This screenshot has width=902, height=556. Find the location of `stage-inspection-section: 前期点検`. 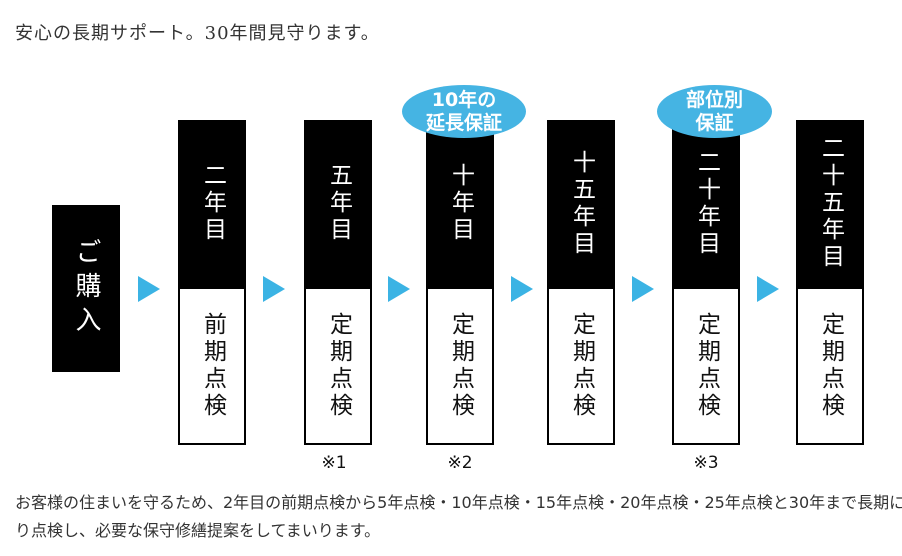

stage-inspection-section: 前期点検 is located at coordinates (212, 366).